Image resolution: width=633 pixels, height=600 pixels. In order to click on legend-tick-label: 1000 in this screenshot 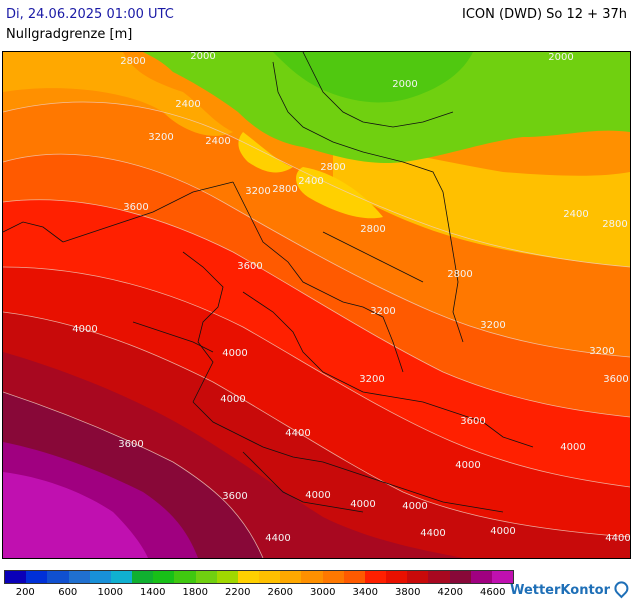, I will do `click(110, 592)`.